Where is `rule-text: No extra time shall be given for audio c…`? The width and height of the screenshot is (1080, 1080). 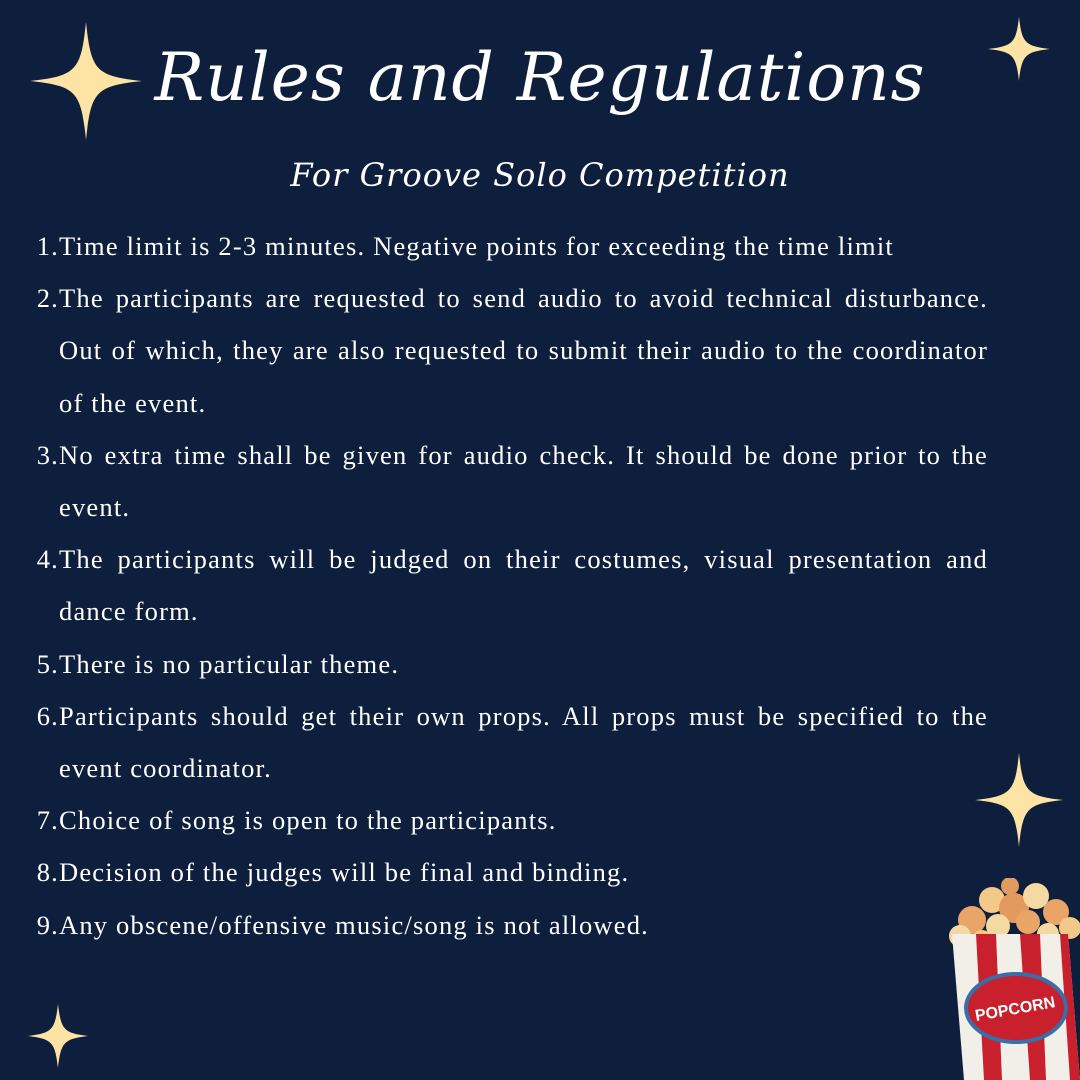 rule-text: No extra time shall be given for audio c… is located at coordinates (523, 481).